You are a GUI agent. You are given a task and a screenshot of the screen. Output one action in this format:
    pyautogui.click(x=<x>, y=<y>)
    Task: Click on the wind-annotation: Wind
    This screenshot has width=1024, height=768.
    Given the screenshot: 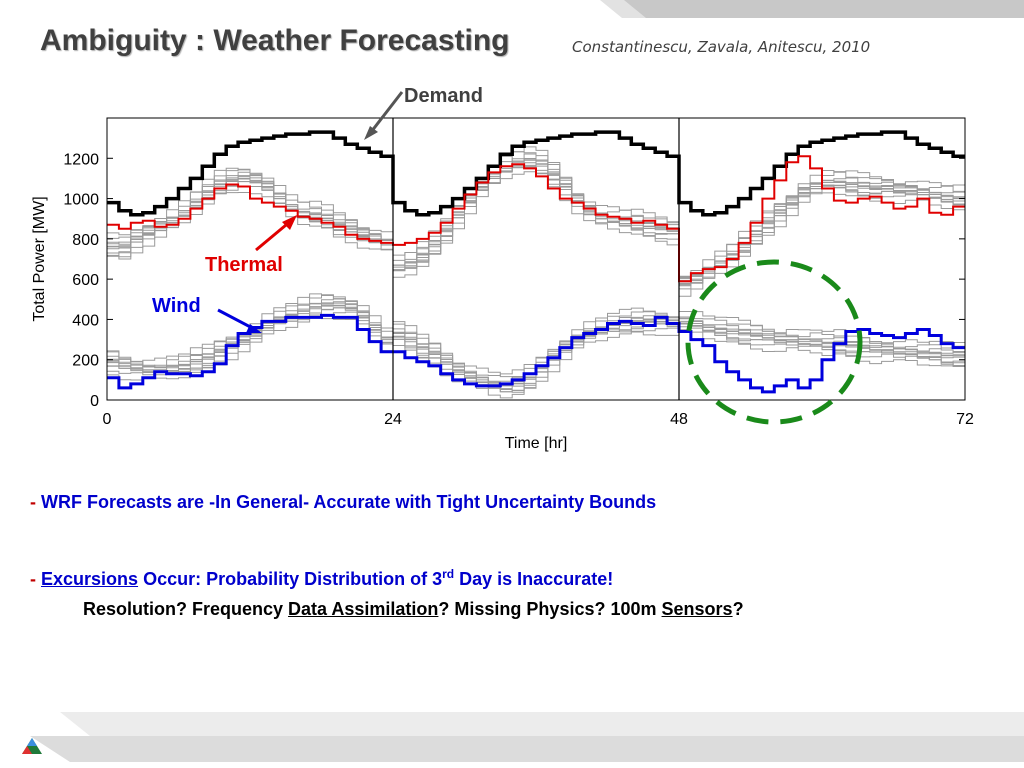 What is the action you would take?
    pyautogui.click(x=176, y=306)
    